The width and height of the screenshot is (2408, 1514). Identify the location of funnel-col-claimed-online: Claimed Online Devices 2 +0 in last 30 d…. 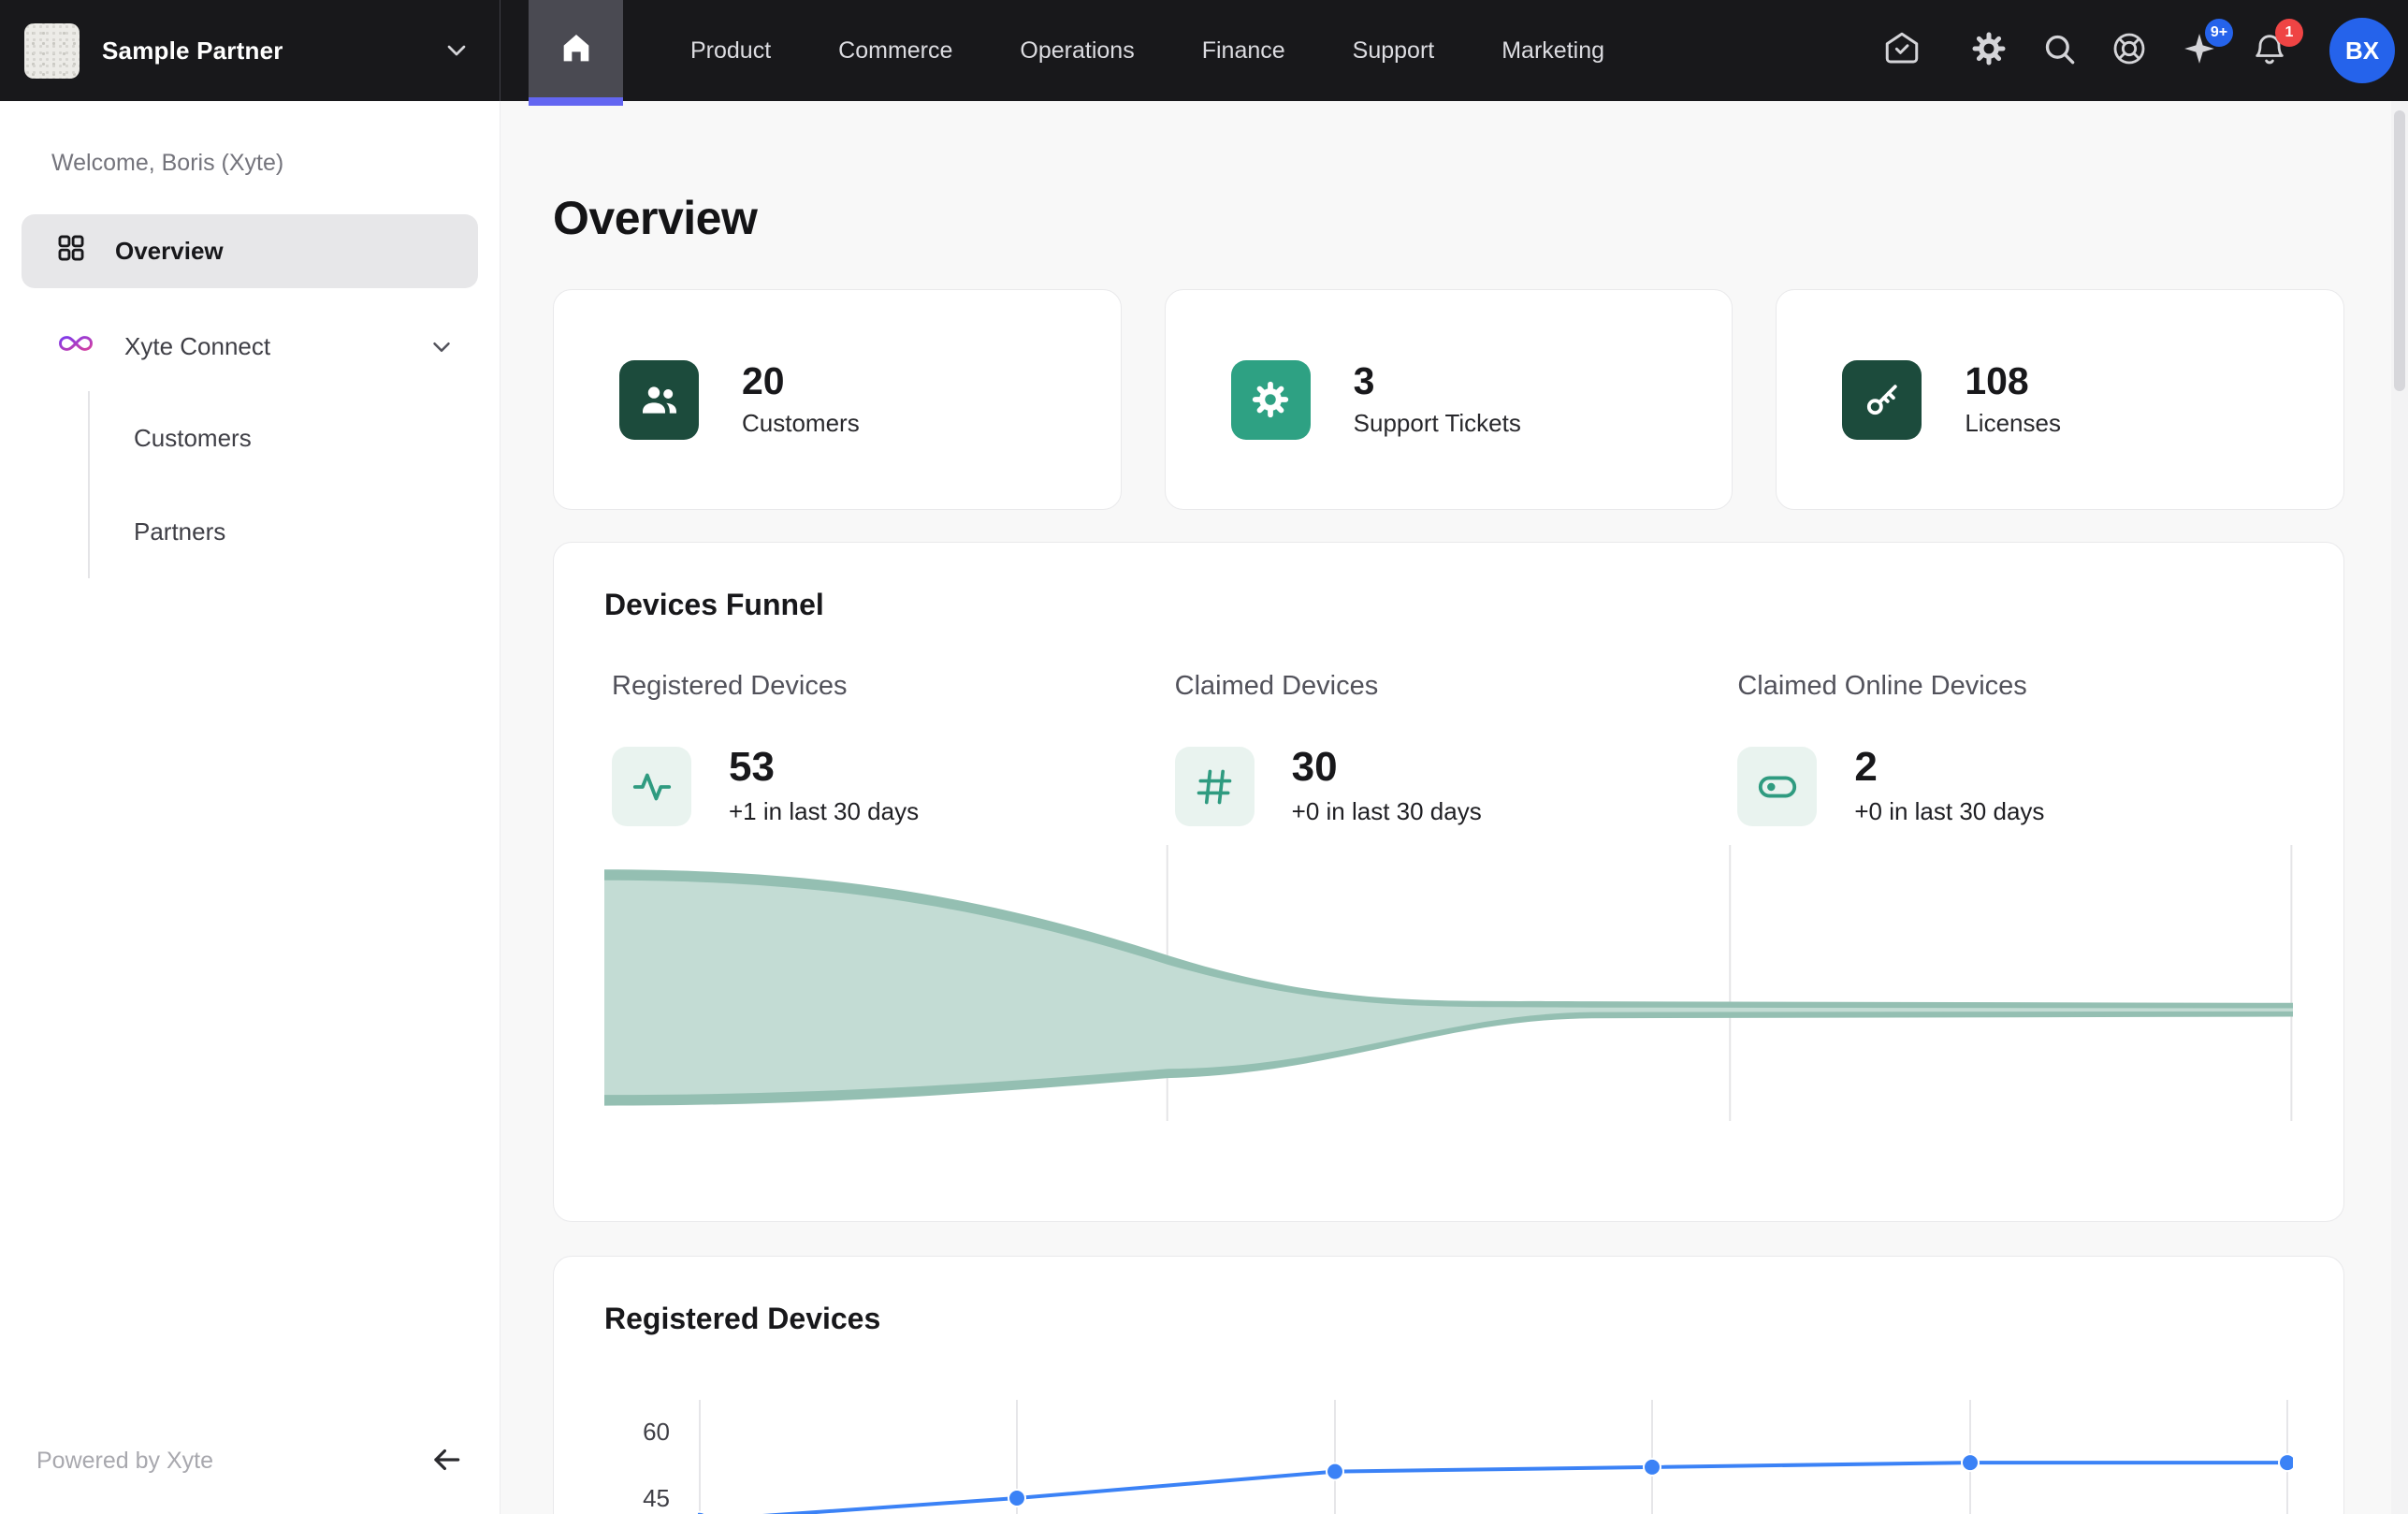
(2012, 748).